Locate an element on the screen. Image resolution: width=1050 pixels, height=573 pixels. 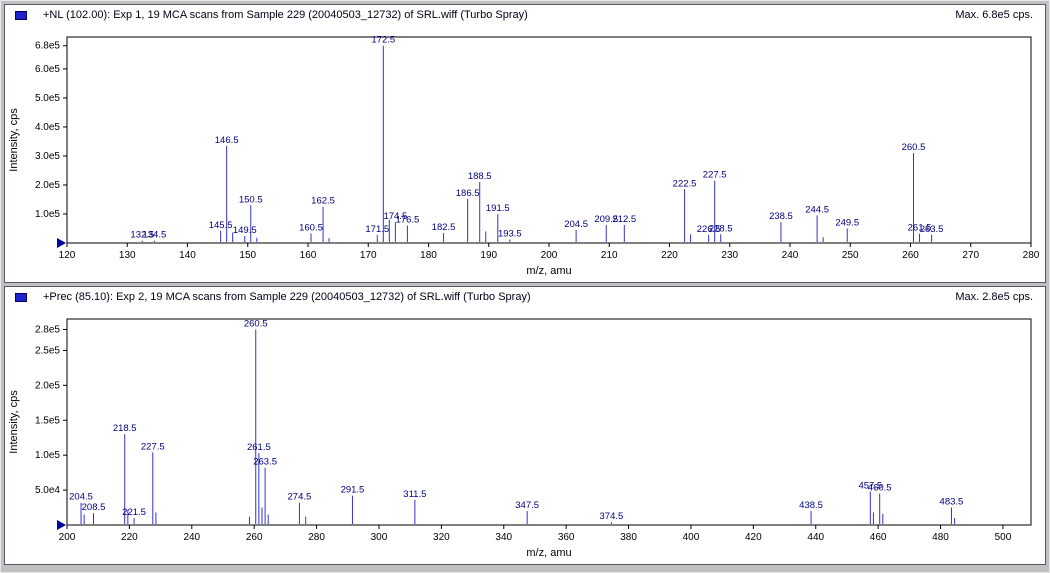
peak-label: 145.5 is located at coordinates (221, 225).